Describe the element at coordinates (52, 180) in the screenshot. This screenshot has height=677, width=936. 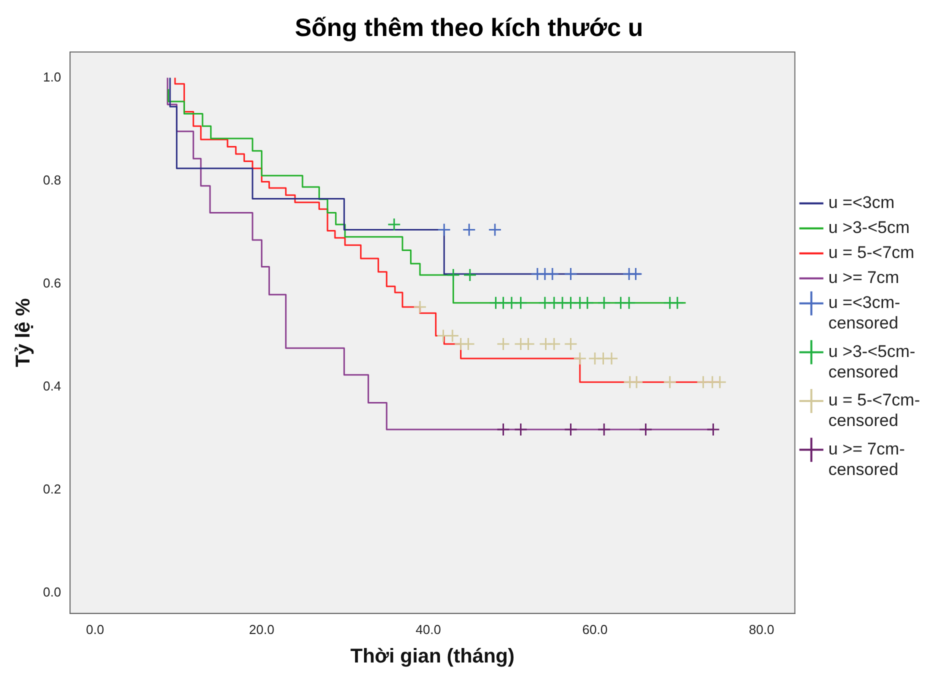
I see `y-tick-label: 0.8` at that location.